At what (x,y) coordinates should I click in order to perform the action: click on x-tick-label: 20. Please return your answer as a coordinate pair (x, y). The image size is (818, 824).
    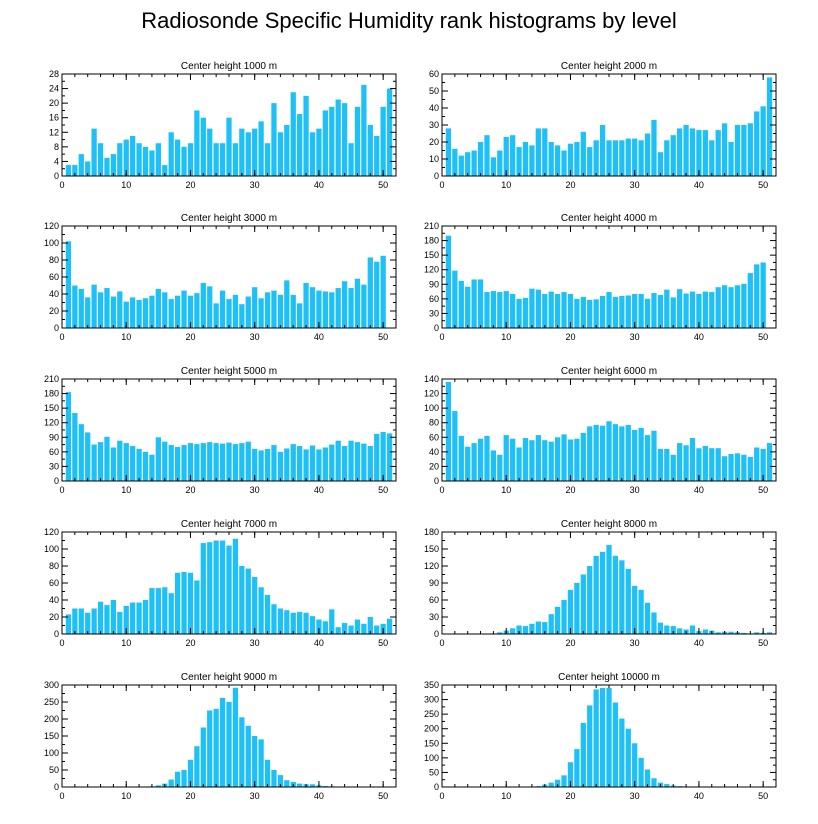
    Looking at the image, I should click on (190, 185).